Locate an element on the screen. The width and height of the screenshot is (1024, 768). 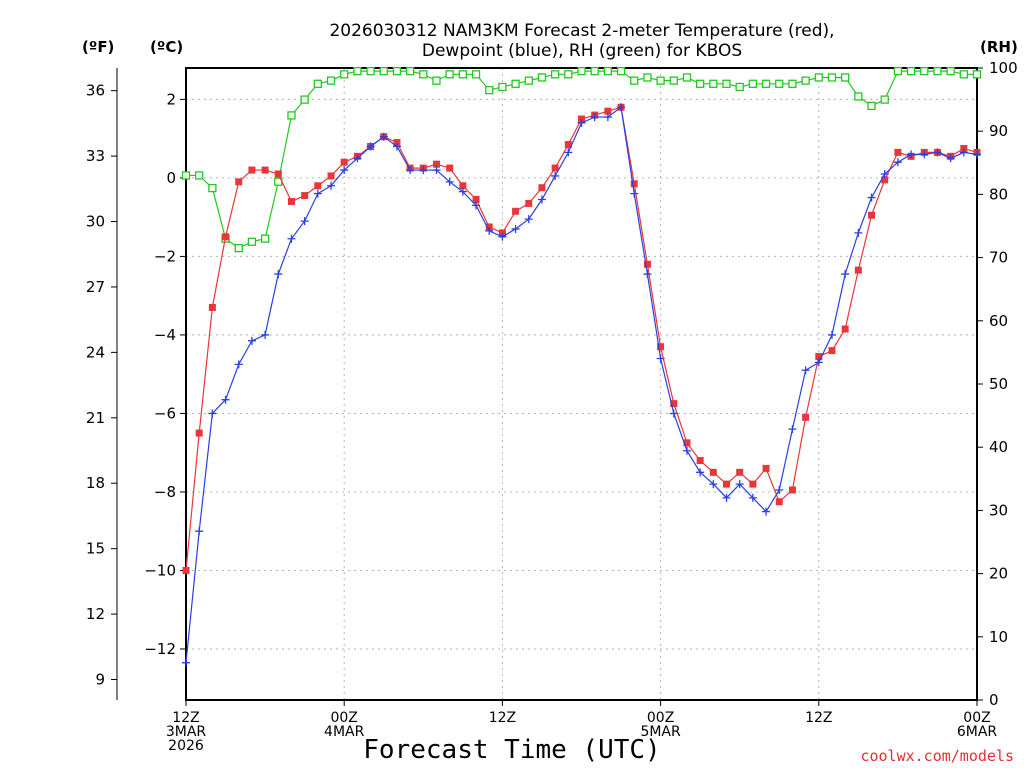
rh-tick-label: 40 is located at coordinates (998, 447).